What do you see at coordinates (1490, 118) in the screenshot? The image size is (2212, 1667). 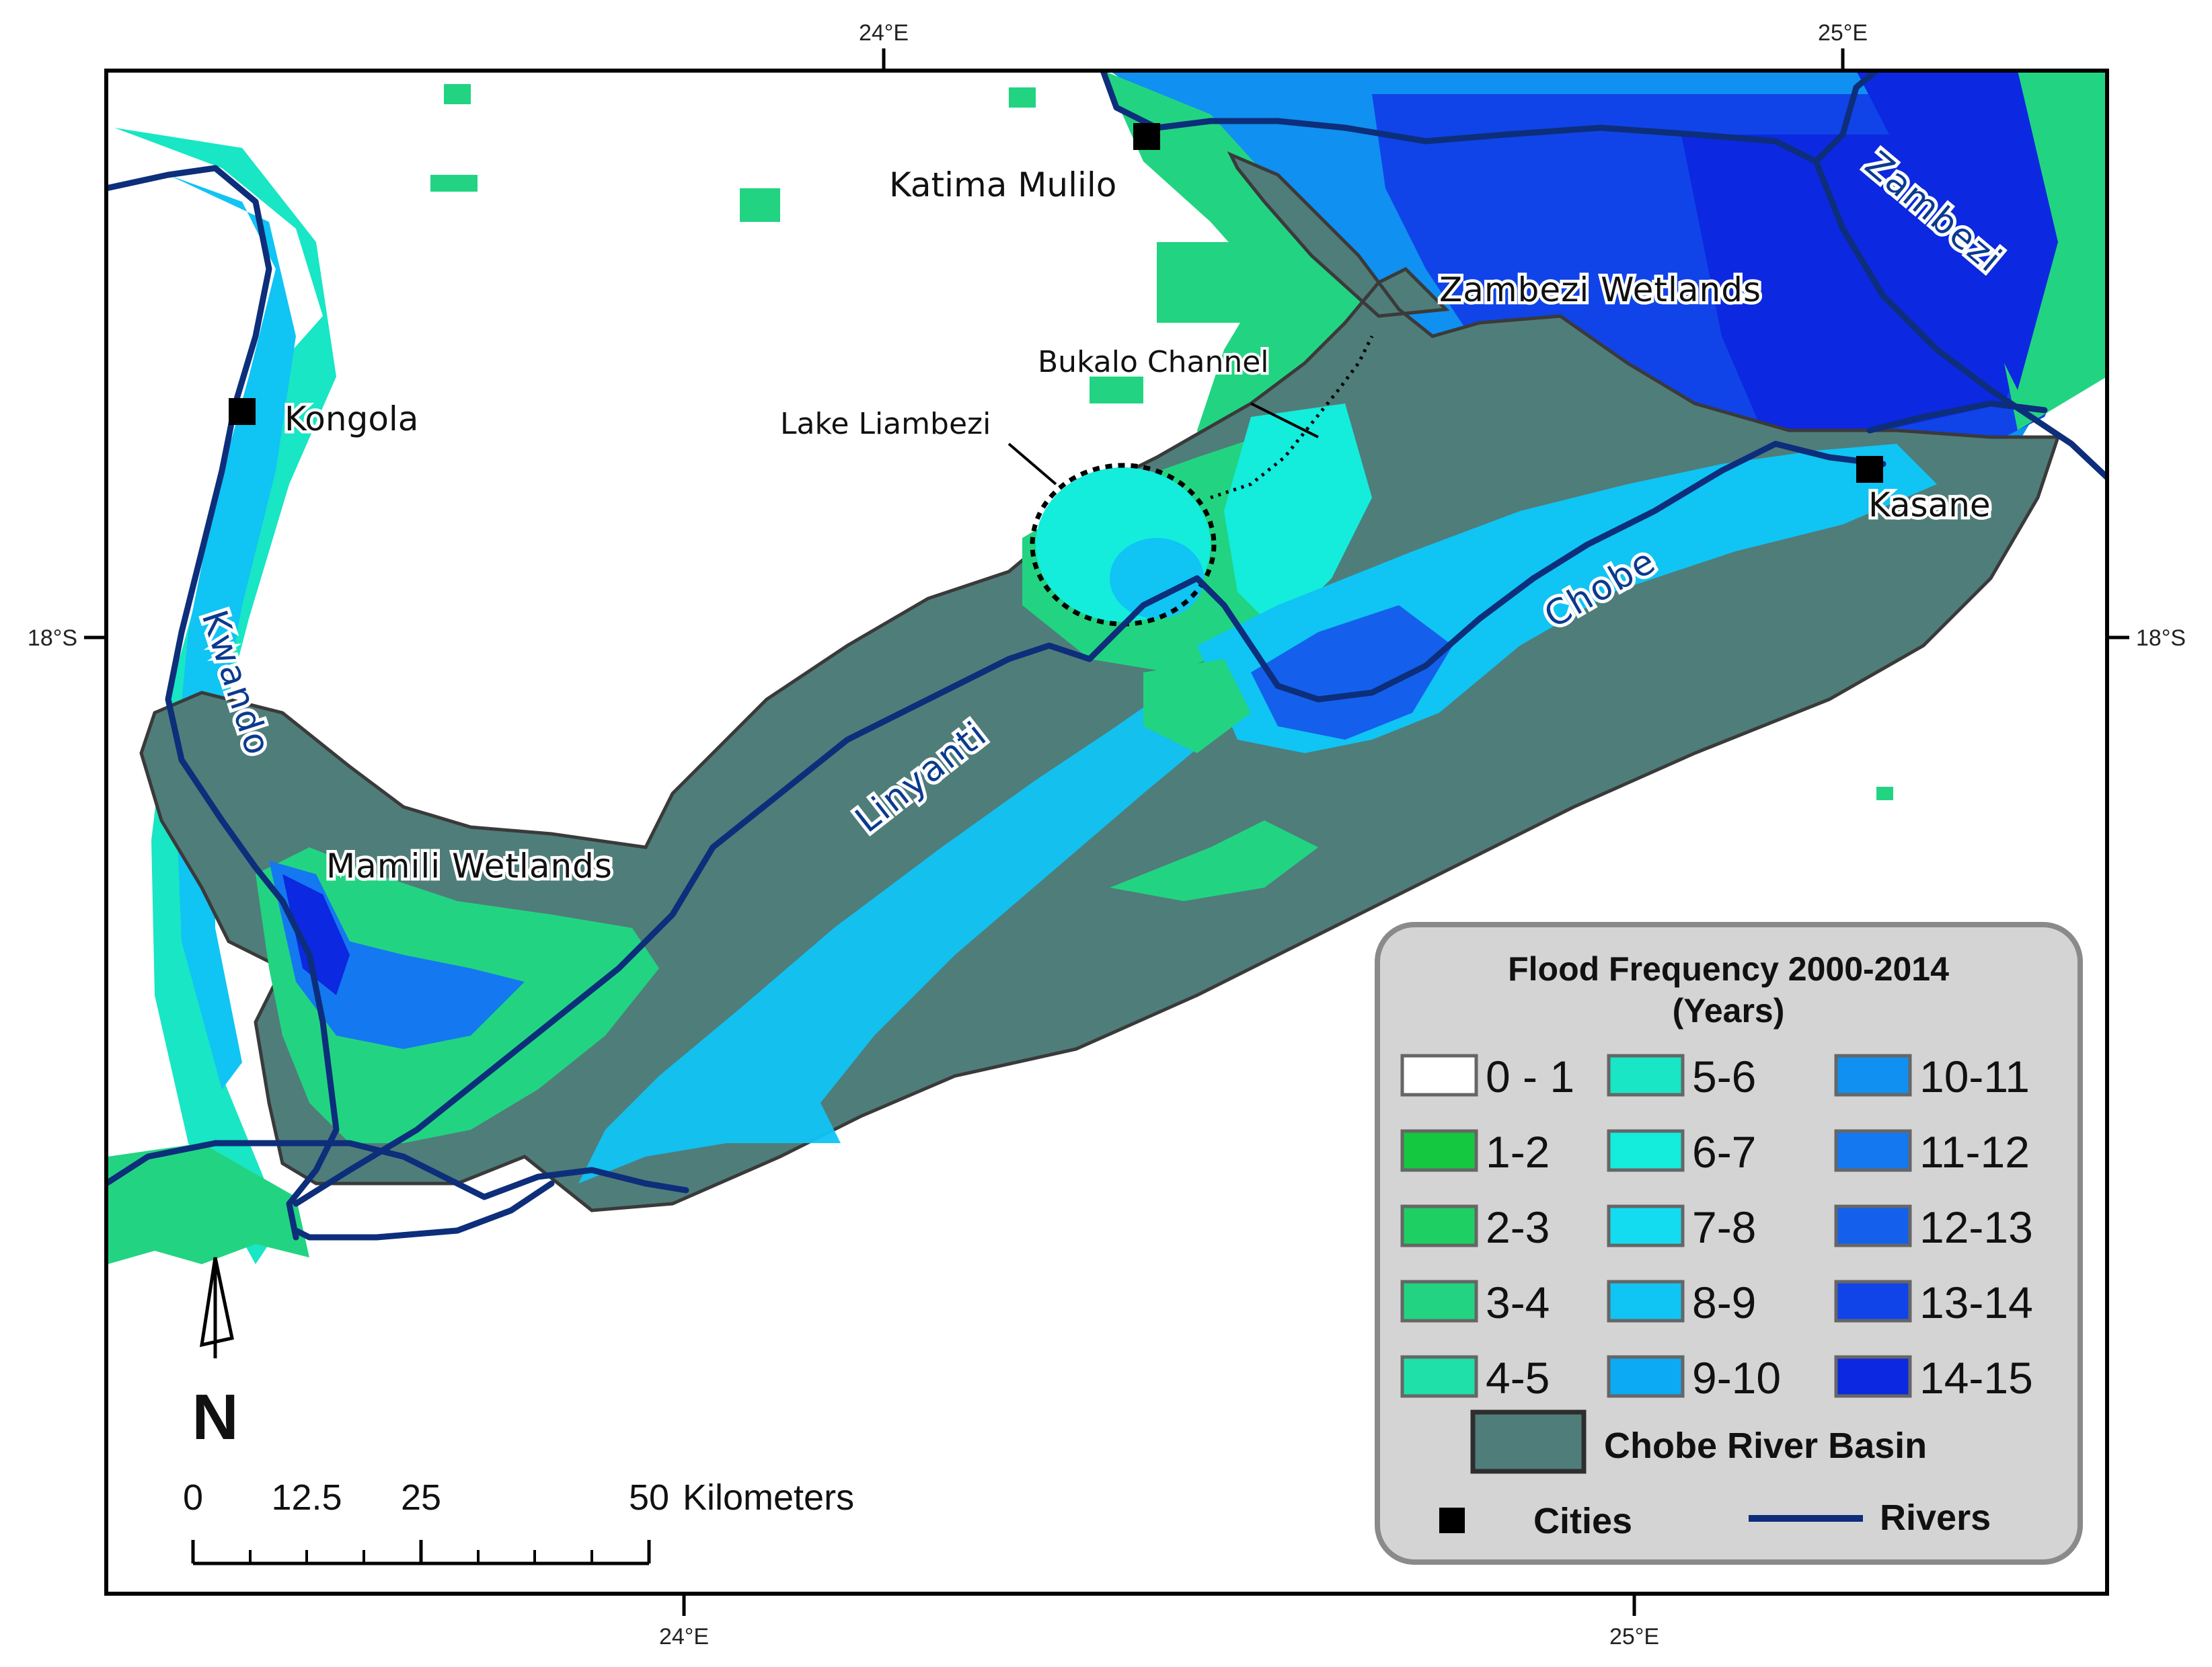 I see `zambezi-upper-river` at bounding box center [1490, 118].